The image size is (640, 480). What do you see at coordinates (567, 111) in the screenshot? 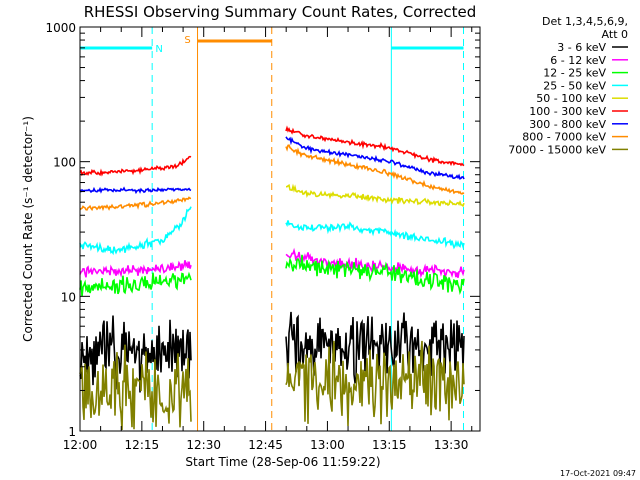
I see `legend-label-5: 100 - 300 keV` at bounding box center [567, 111].